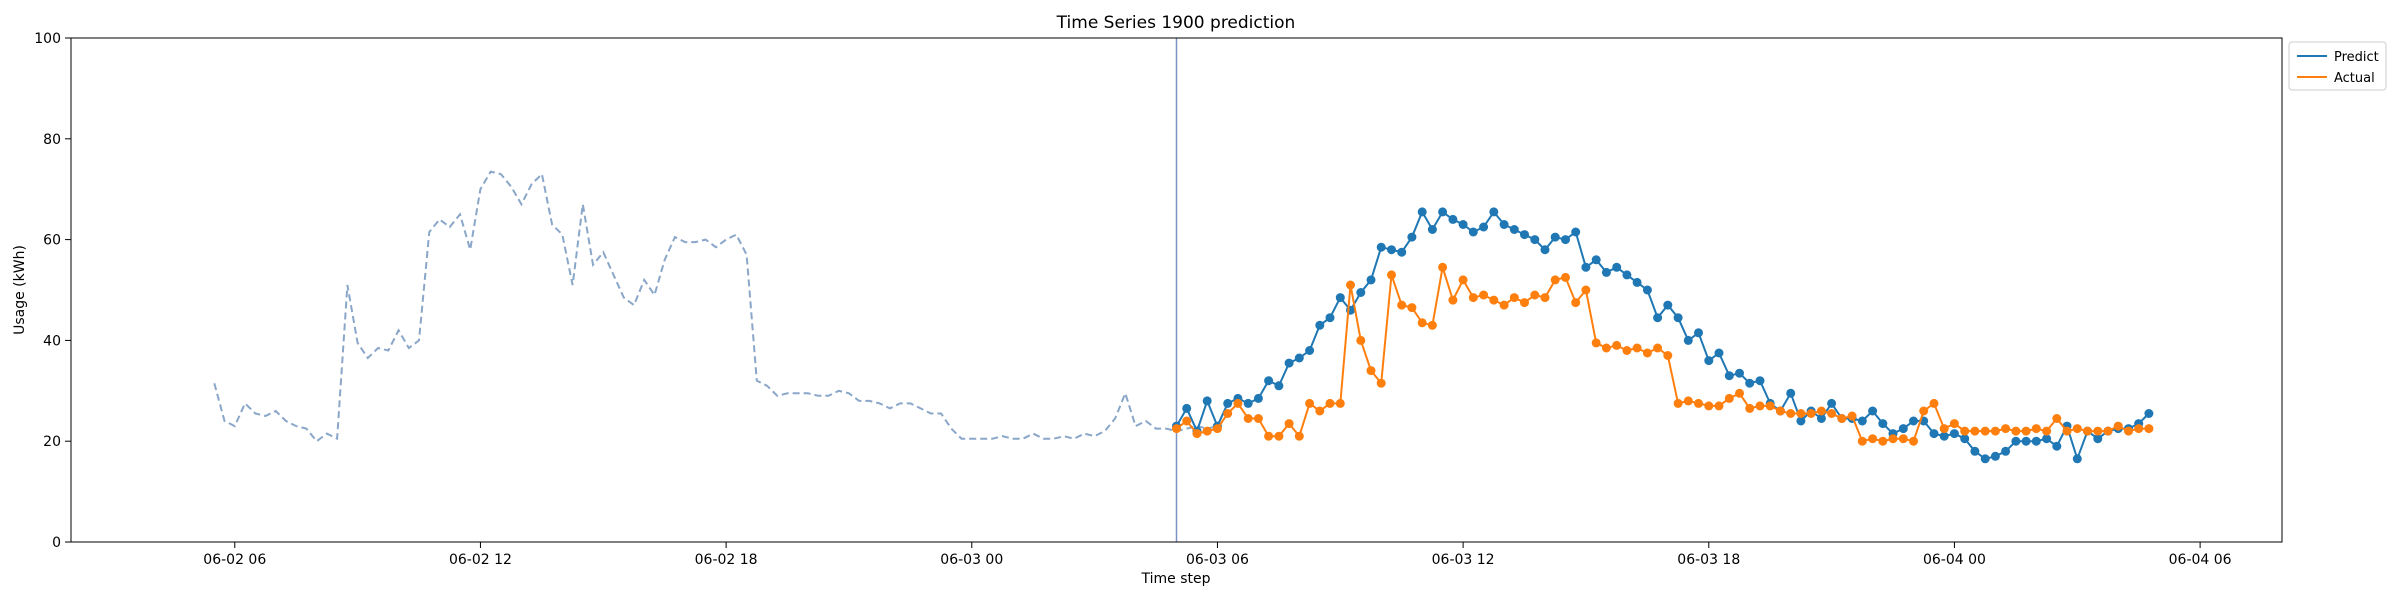 The image size is (2400, 600). Describe the element at coordinates (47, 39) in the screenshot. I see `y-tick-label: 100` at that location.